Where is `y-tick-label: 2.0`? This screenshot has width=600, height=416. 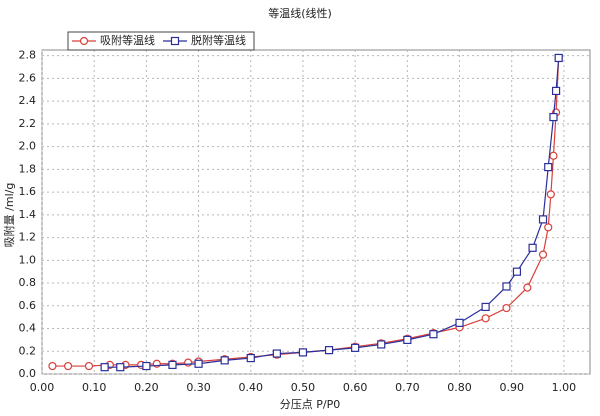 y-tick-label: 2.0 is located at coordinates (28, 146).